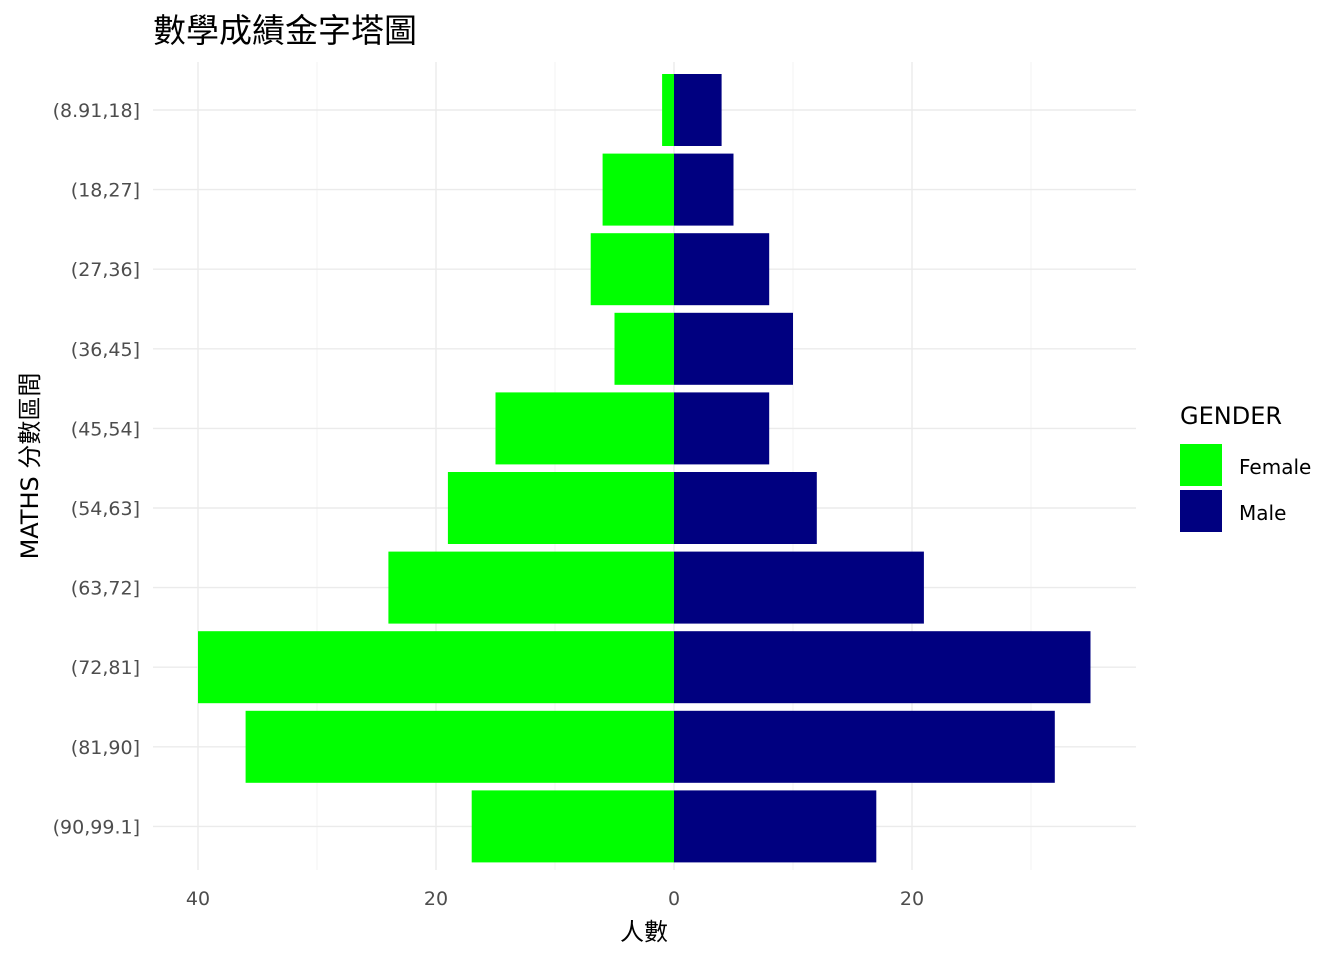 The height and width of the screenshot is (960, 1344). Describe the element at coordinates (105, 191) in the screenshot. I see `y-tick-label: (18,27]` at that location.